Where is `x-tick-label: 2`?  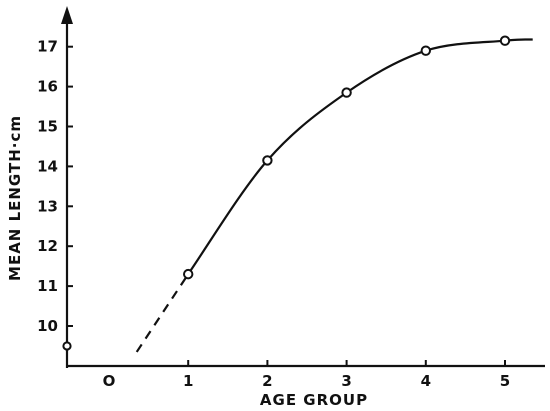 x-tick-label: 2 is located at coordinates (267, 381).